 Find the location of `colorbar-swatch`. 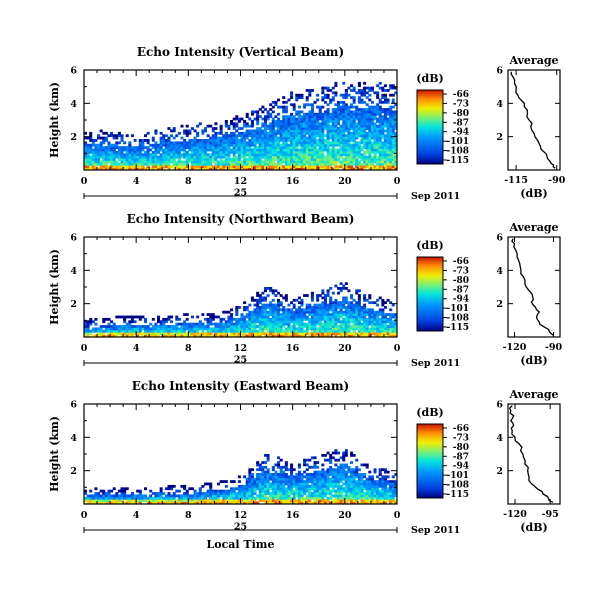

colorbar-swatch is located at coordinates (430, 263).